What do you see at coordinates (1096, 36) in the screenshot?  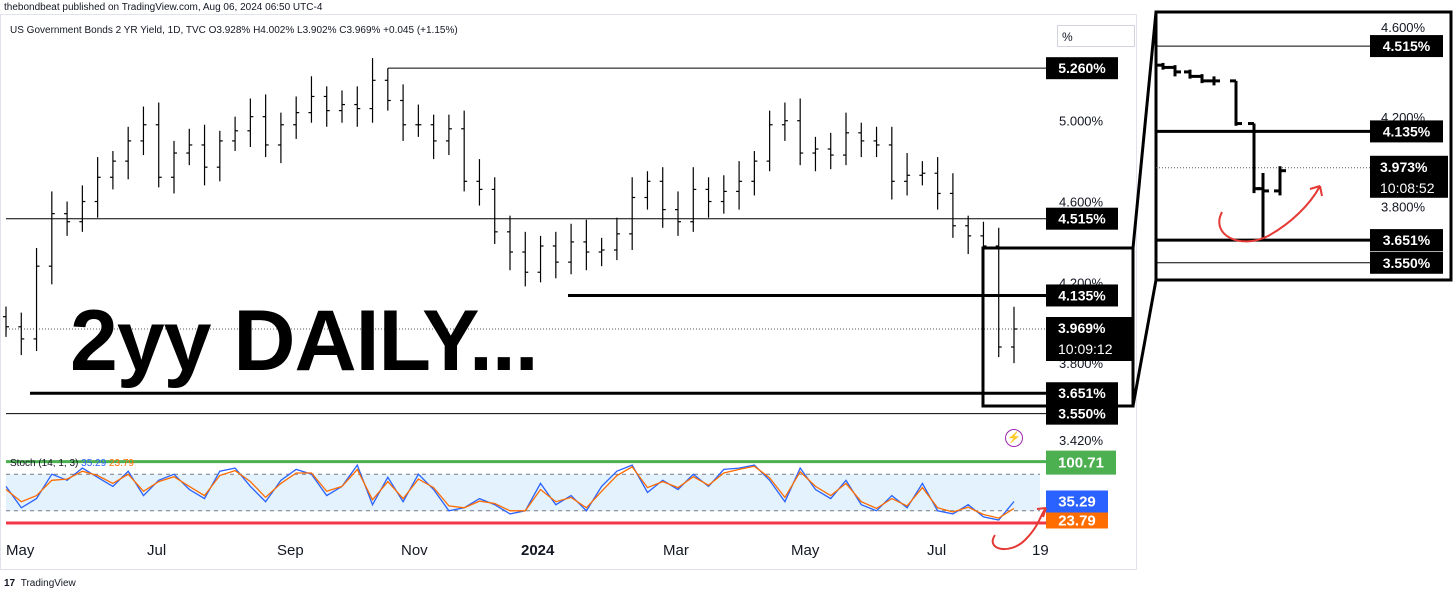 I see `percent-scale-button: %` at bounding box center [1096, 36].